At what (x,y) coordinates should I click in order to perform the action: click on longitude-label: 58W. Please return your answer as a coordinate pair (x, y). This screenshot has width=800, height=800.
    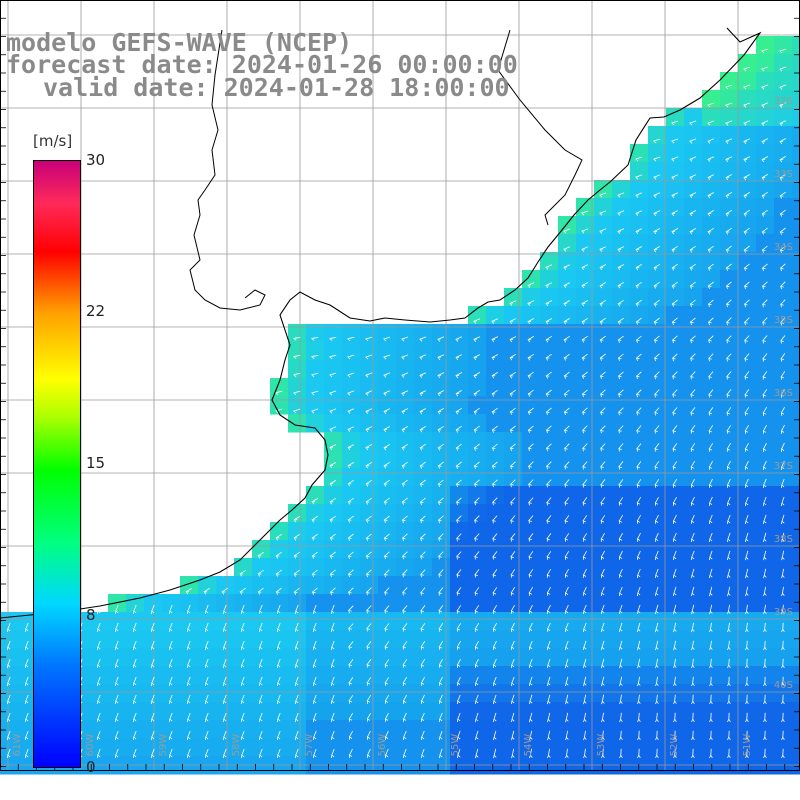
    Looking at the image, I should click on (236, 745).